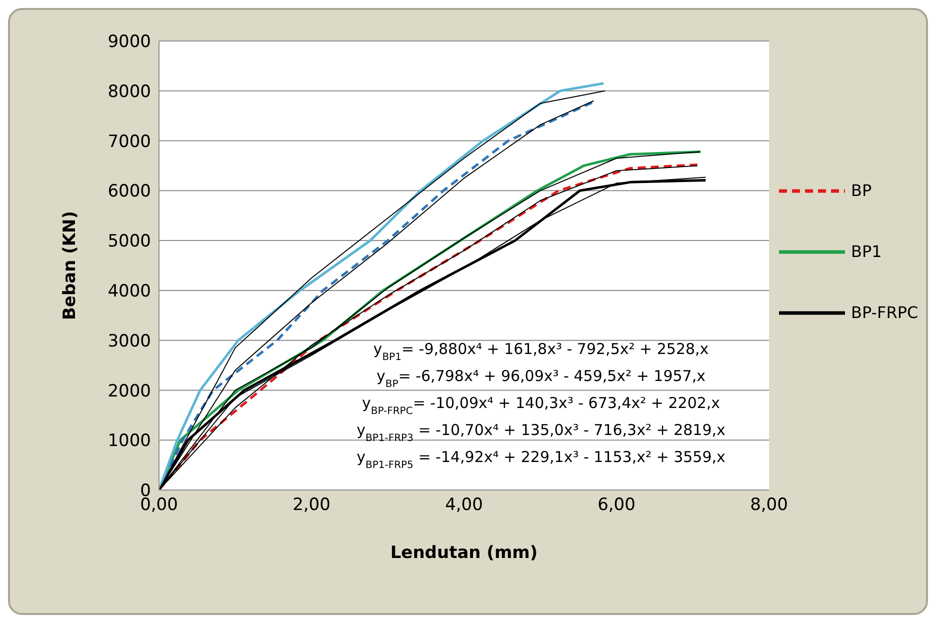 This screenshot has width=936, height=623. I want to click on x-tick-label: 2,00, so click(311, 505).